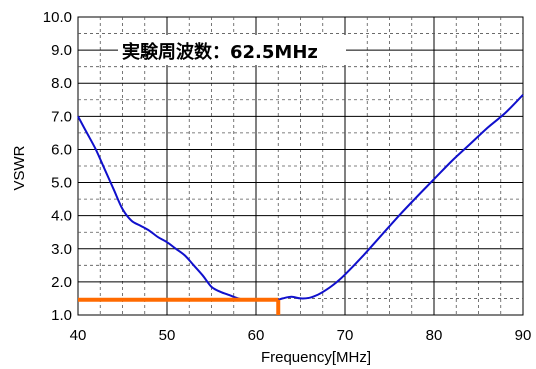  I want to click on x-tick-label: 80, so click(434, 335).